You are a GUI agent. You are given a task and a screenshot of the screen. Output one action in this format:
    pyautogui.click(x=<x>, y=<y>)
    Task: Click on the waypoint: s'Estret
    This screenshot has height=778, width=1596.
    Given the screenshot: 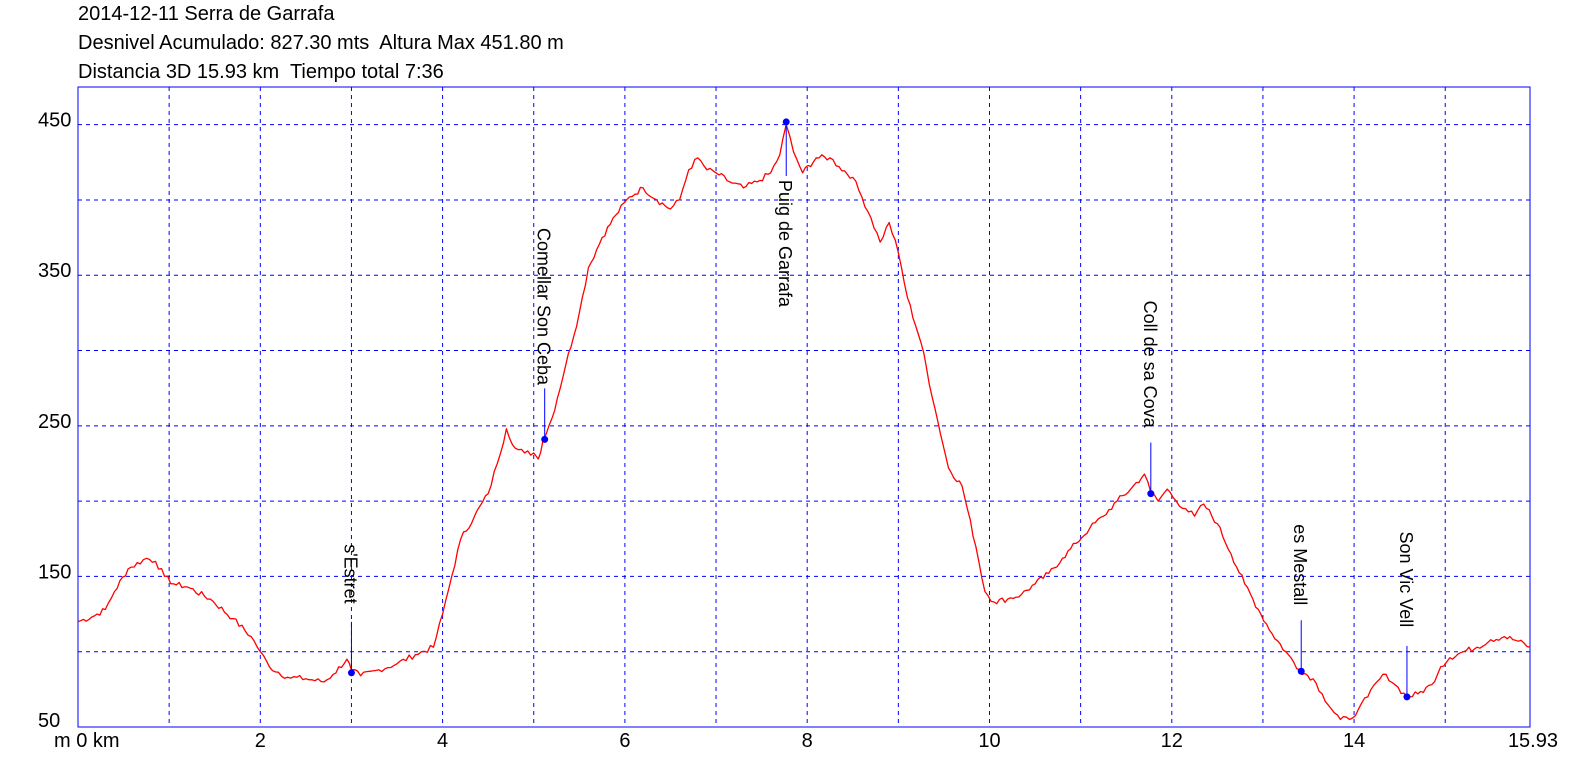 What is the action you would take?
    pyautogui.click(x=350, y=610)
    